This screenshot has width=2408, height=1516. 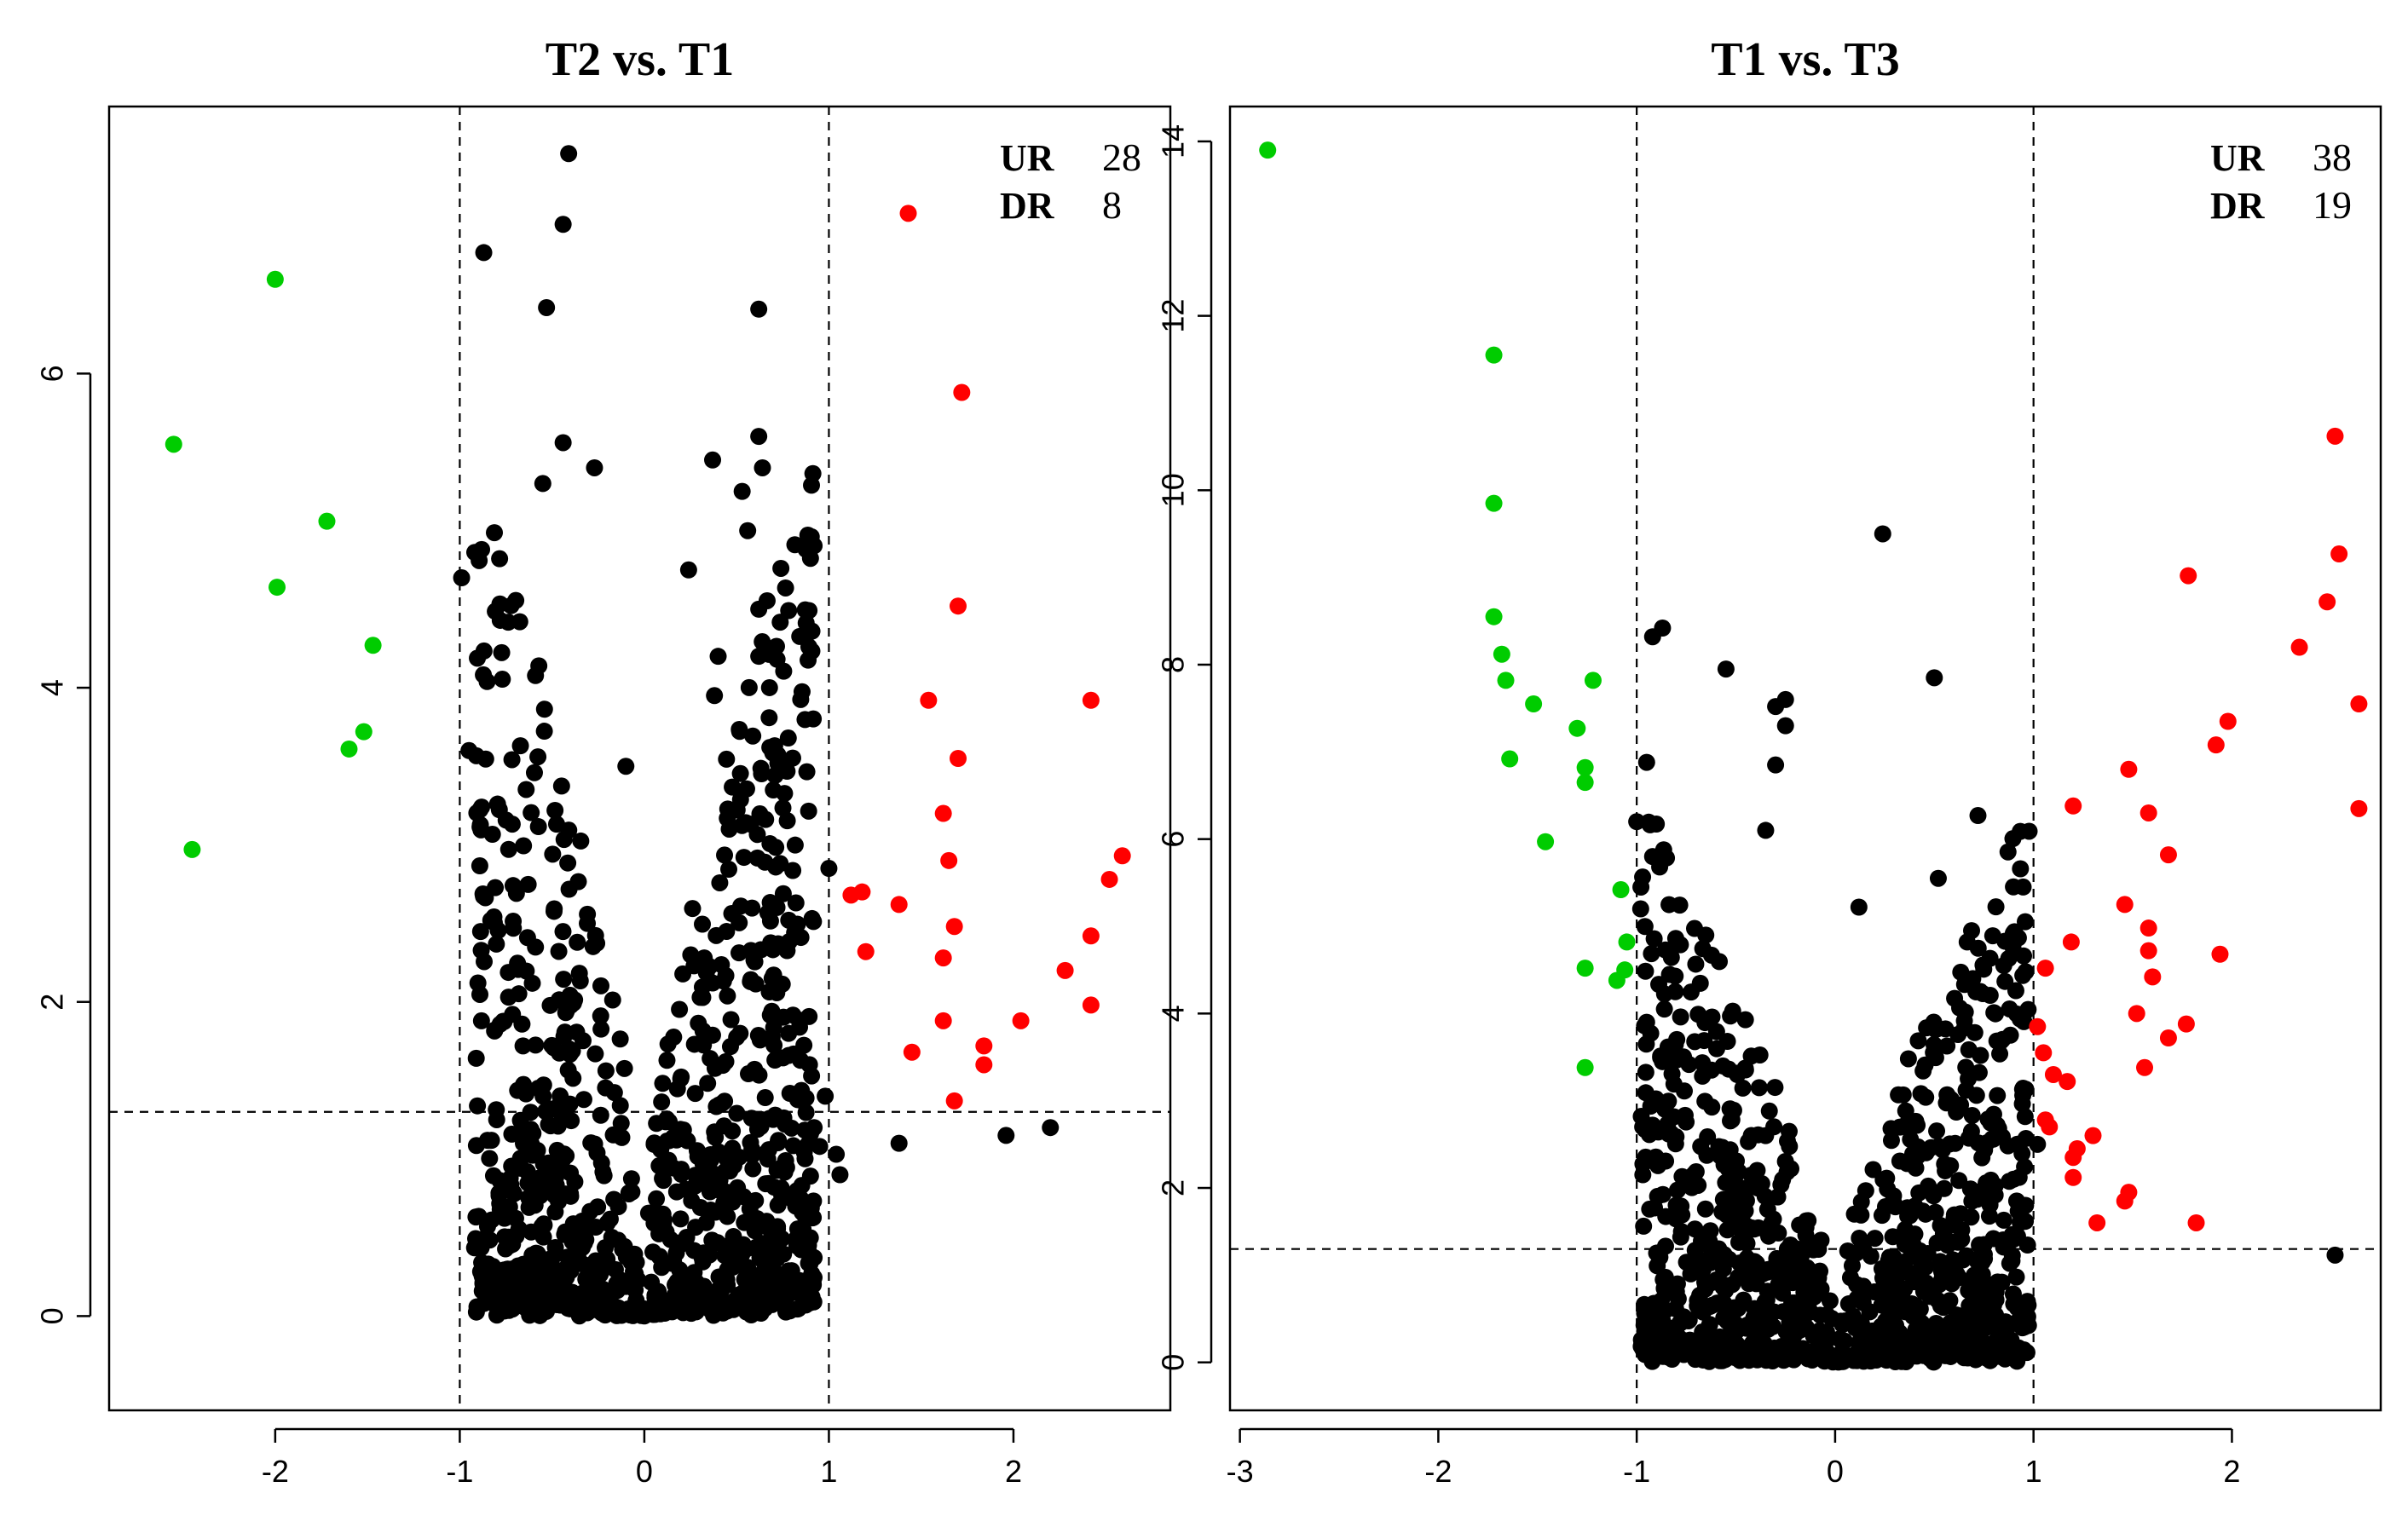 What do you see at coordinates (1173, 664) in the screenshot?
I see `y-tick-label: 8` at bounding box center [1173, 664].